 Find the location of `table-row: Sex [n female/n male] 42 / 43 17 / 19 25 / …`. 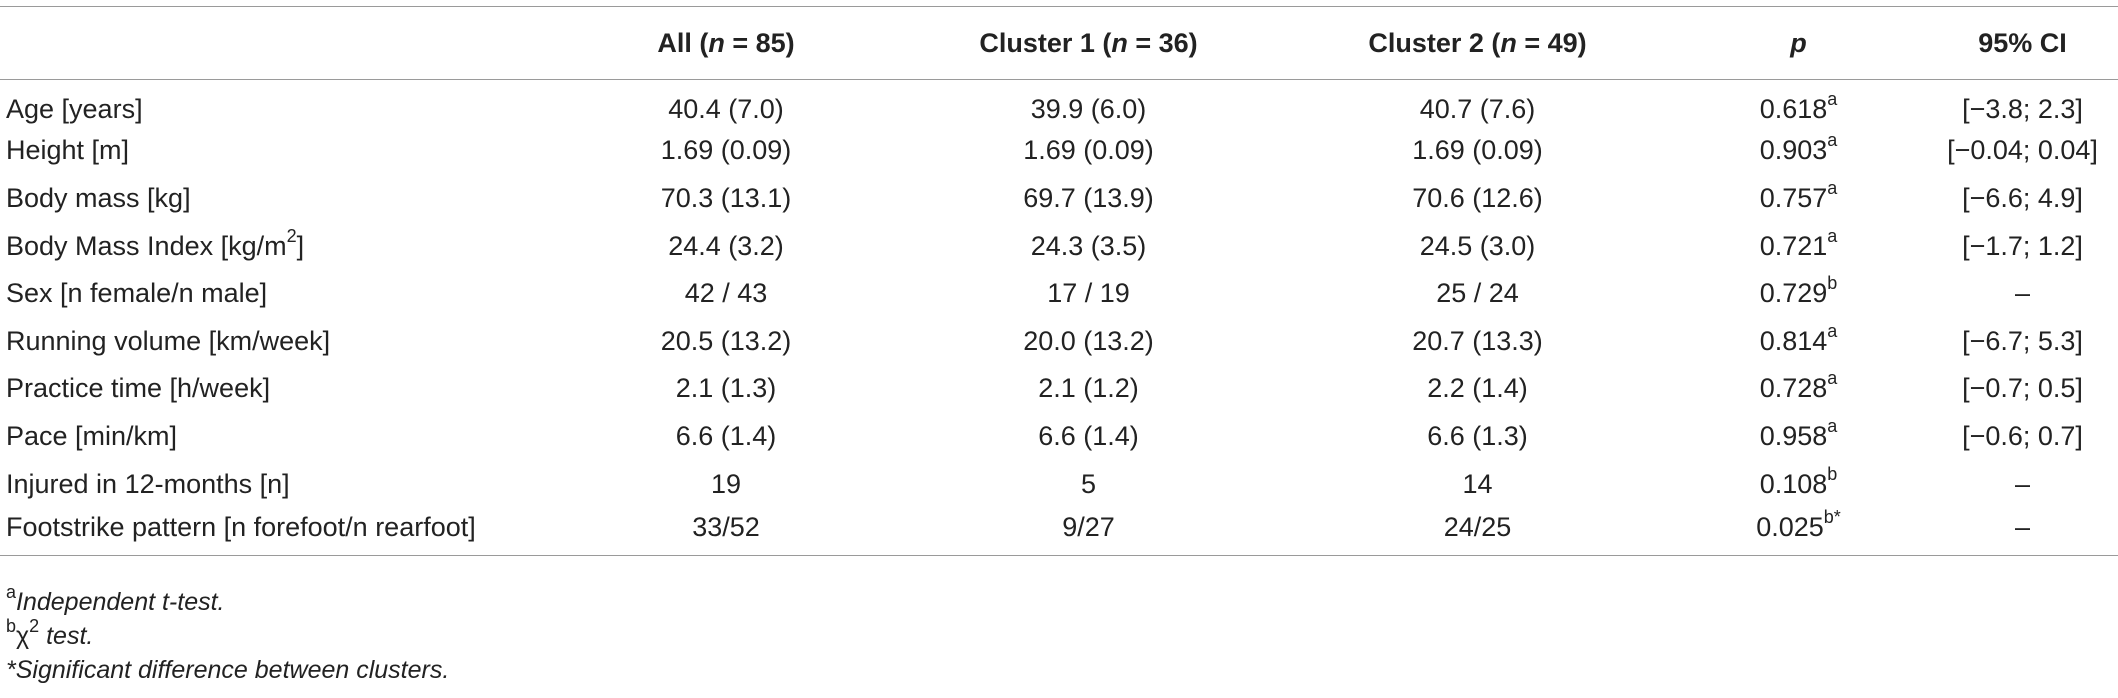

table-row: Sex [n female/n male] 42 / 43 17 / 19 25 / … is located at coordinates (1059, 294).